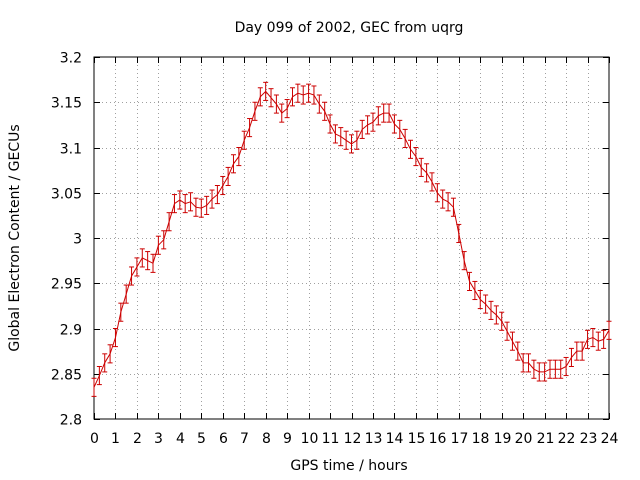 This screenshot has width=640, height=480. Describe the element at coordinates (94, 439) in the screenshot. I see `x-tick-label: 0` at that location.